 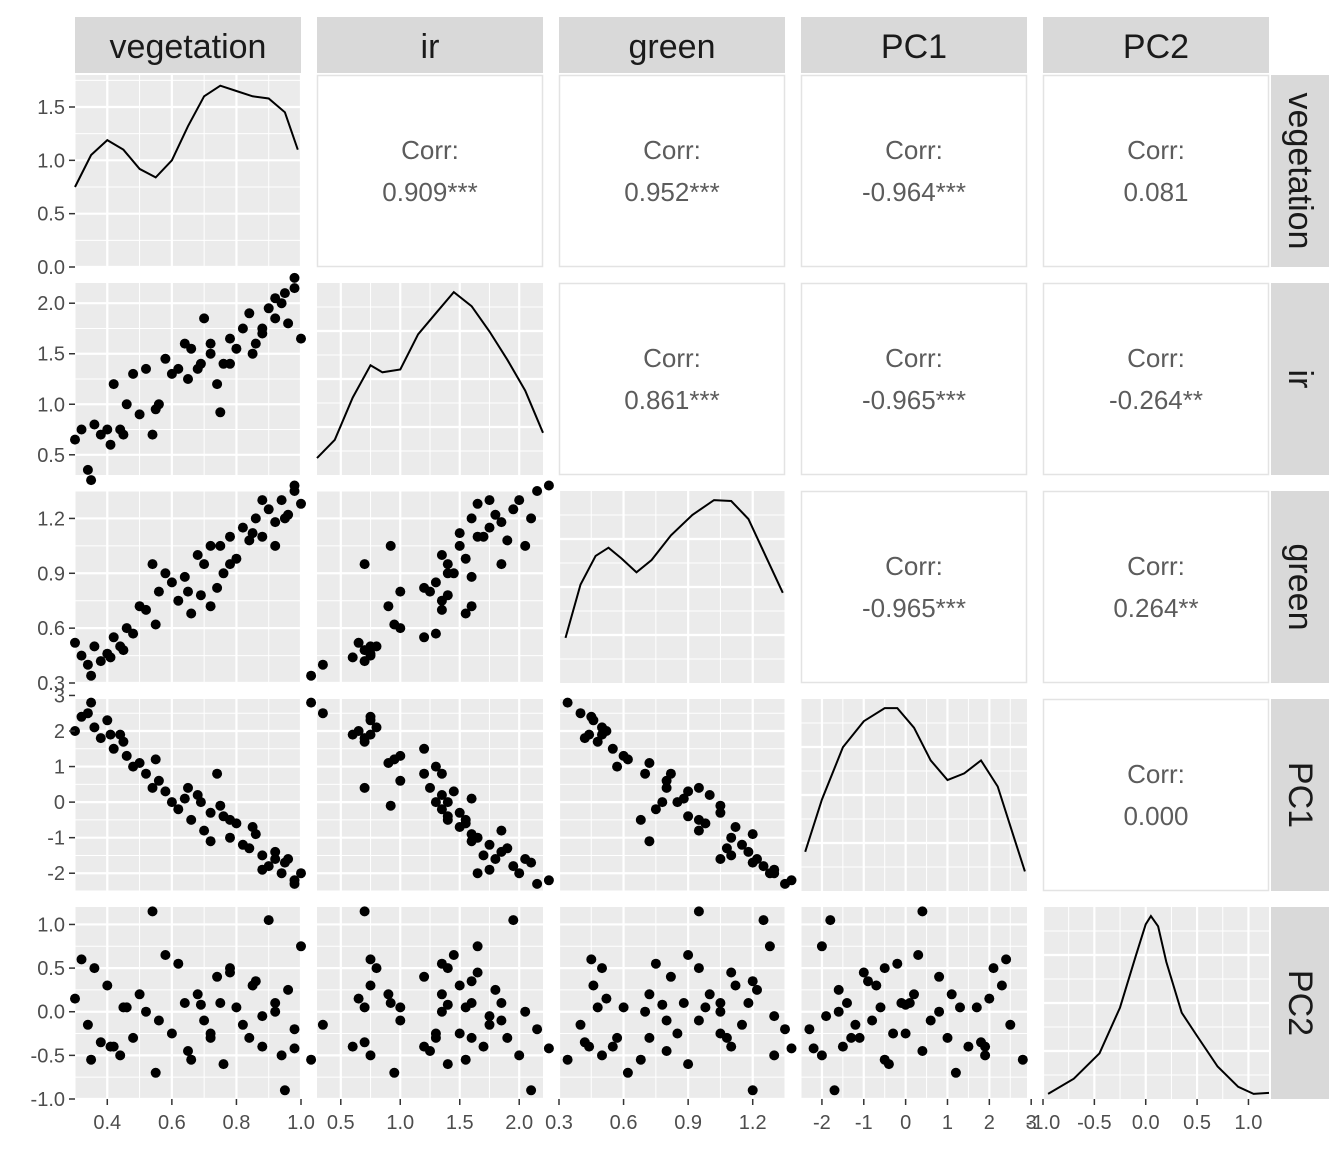 I want to click on y-axis-vegetation: 0.0 0.5 1.0 1.5, so click(x=56, y=188).